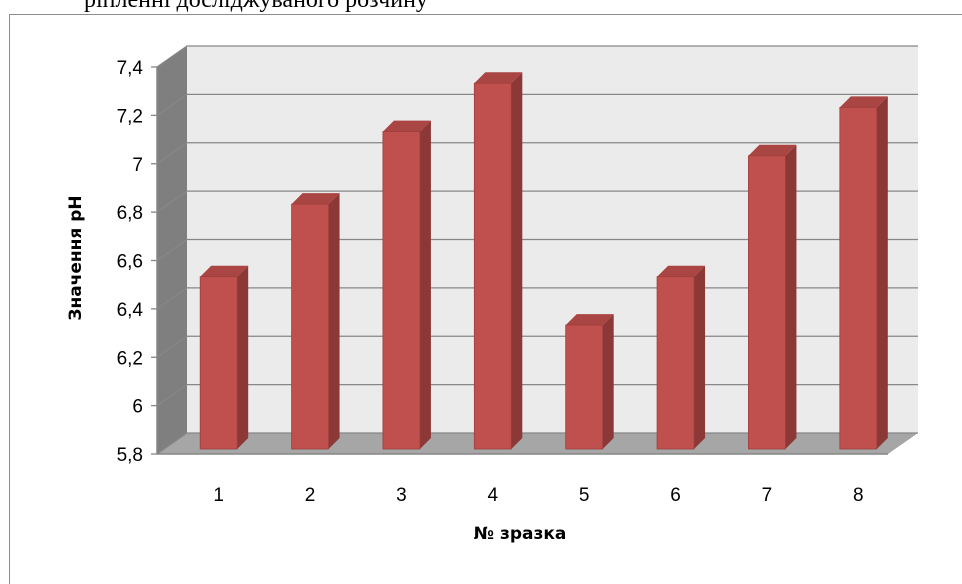 The height and width of the screenshot is (584, 962). What do you see at coordinates (767, 495) in the screenshot?
I see `x-tick-label: 7` at bounding box center [767, 495].